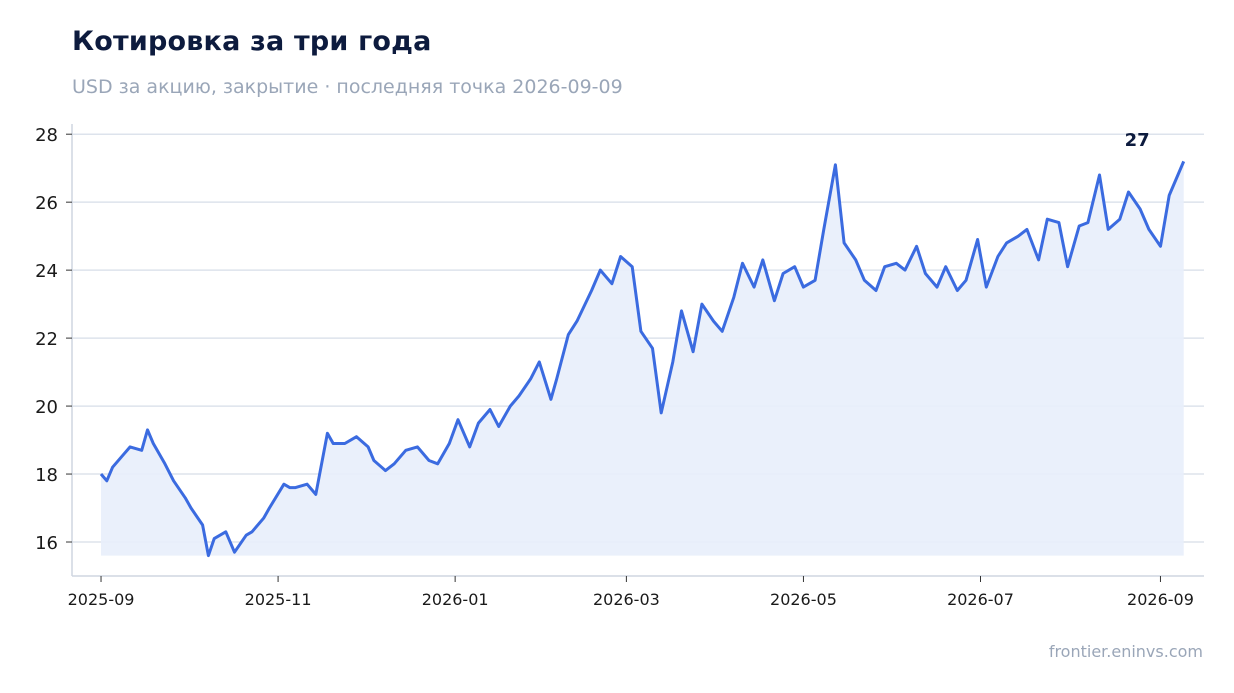 The image size is (1234, 693). What do you see at coordinates (46, 203) in the screenshot?
I see `y-tick-label: 26` at bounding box center [46, 203].